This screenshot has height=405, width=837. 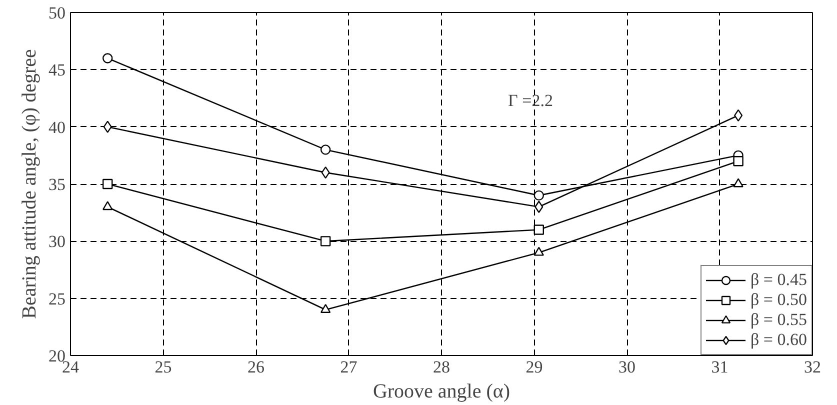 What do you see at coordinates (349, 367) in the screenshot?
I see `x-tick-label: 27` at bounding box center [349, 367].